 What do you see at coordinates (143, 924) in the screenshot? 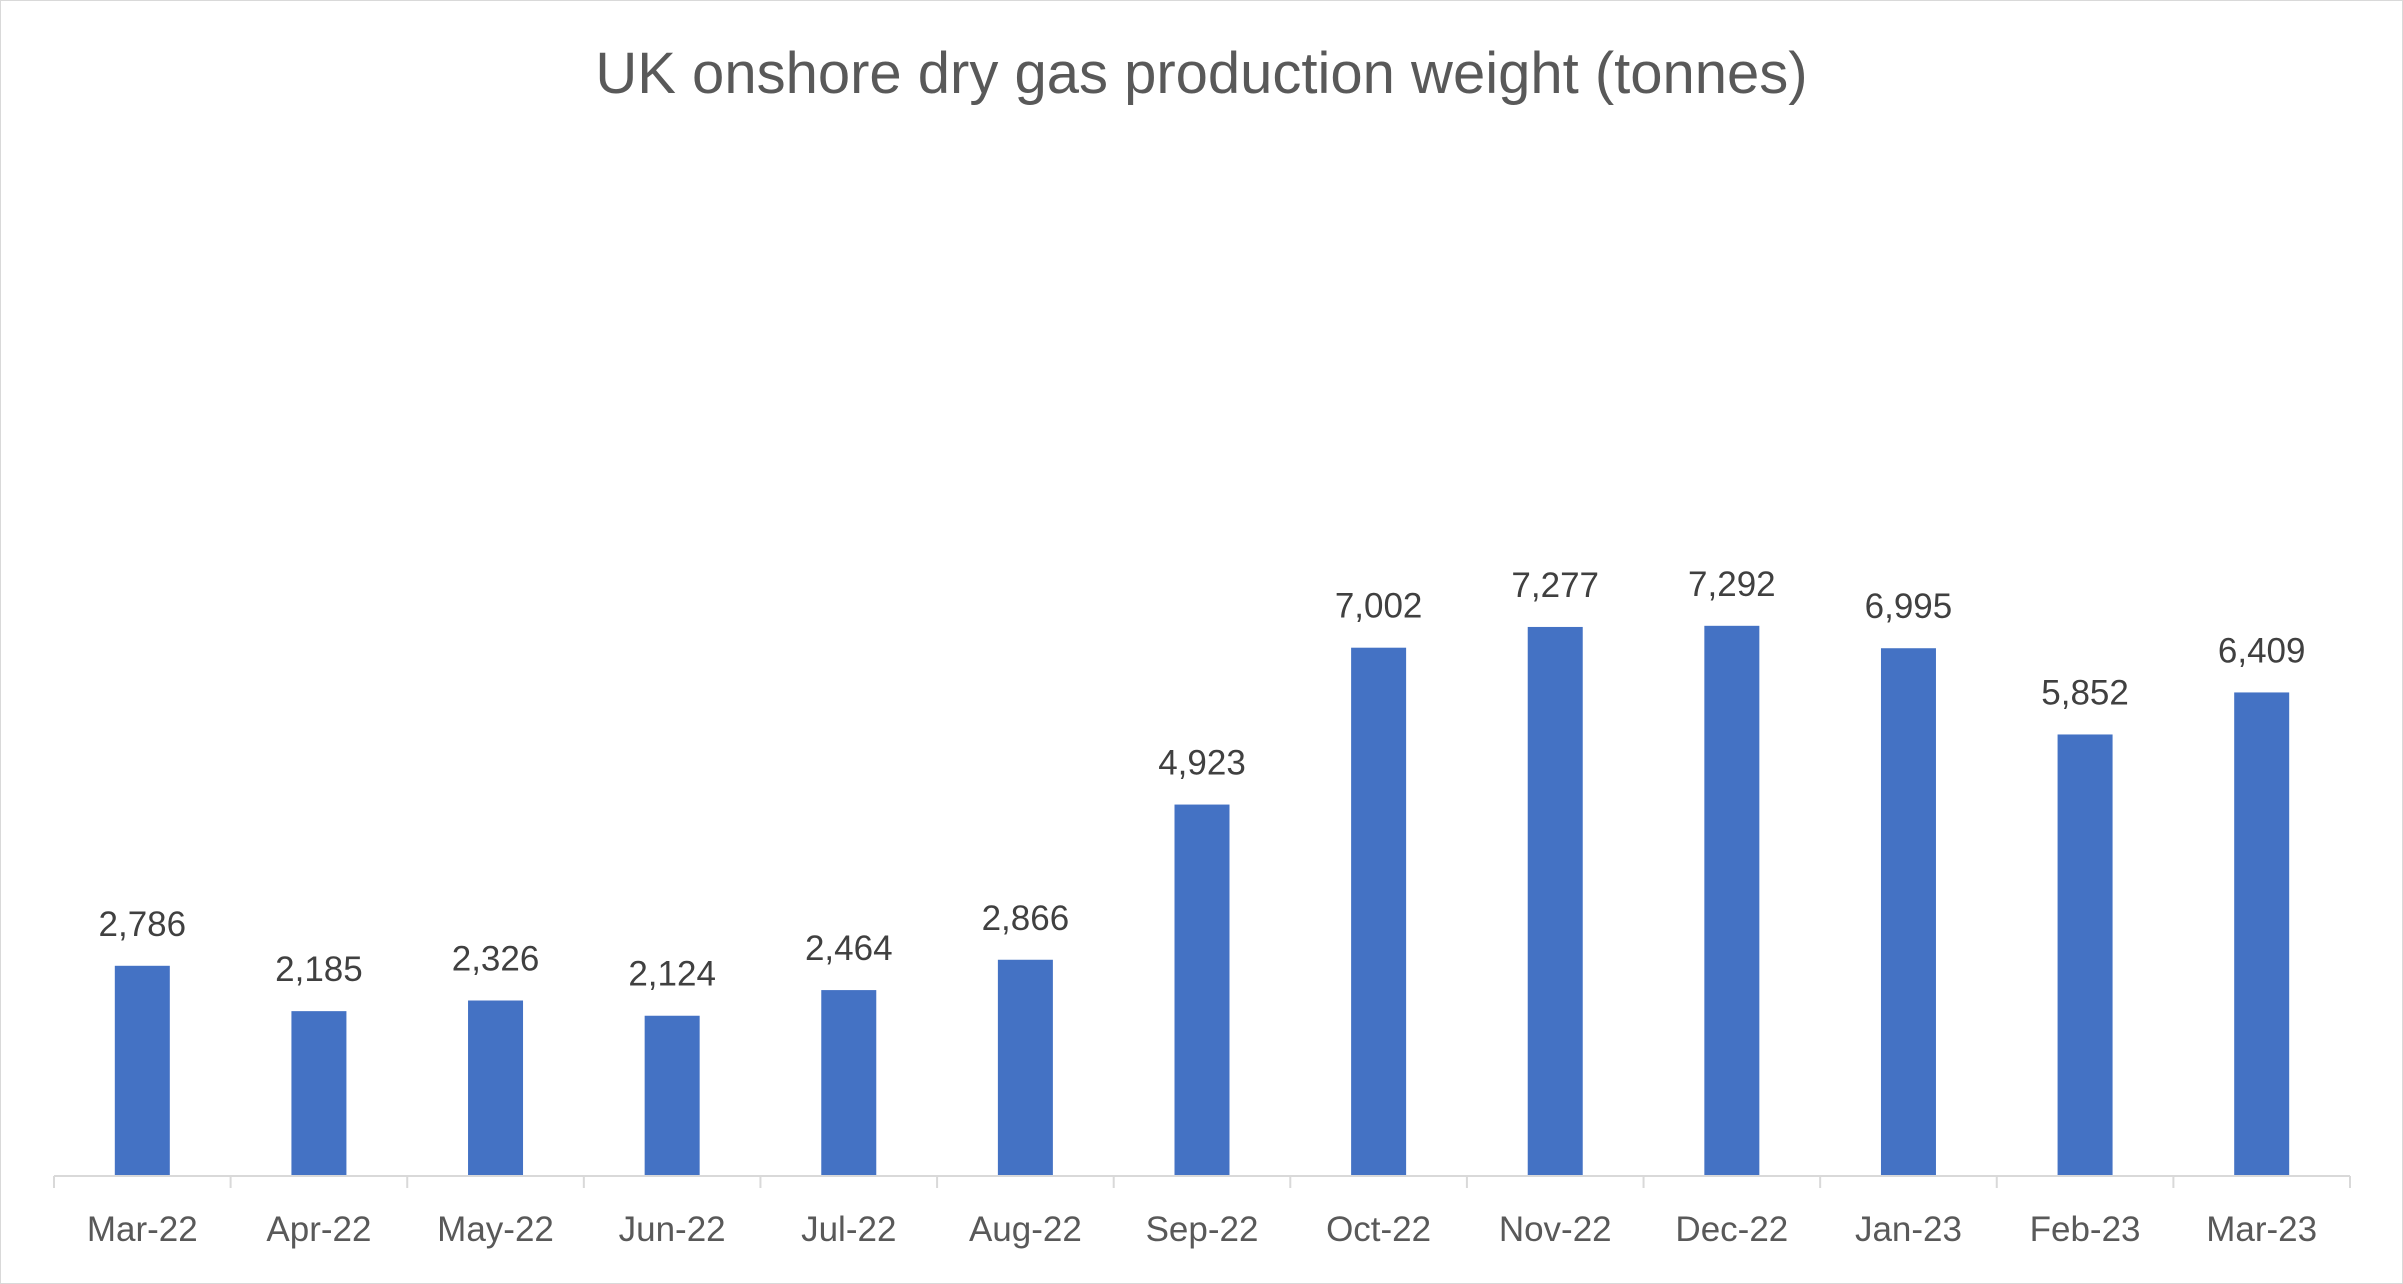
I see `data-label-mar-22: 2,786` at bounding box center [143, 924].